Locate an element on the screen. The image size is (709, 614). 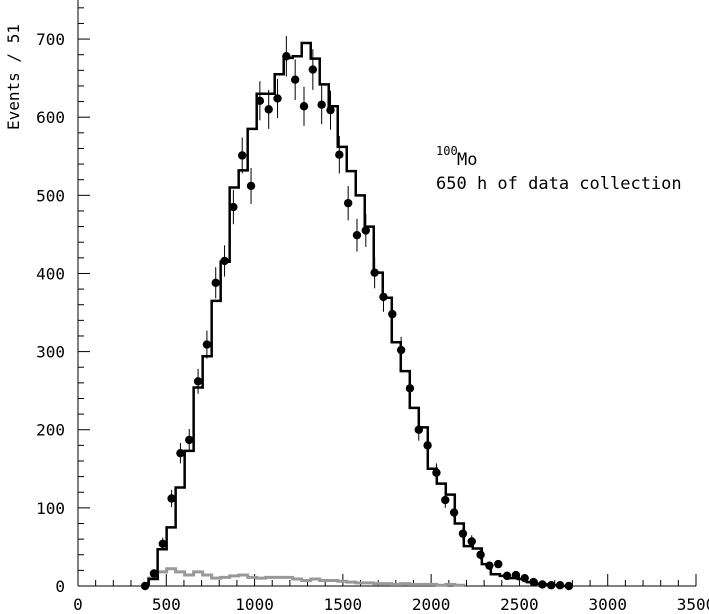
x-tick-label: 1500 is located at coordinates (343, 604).